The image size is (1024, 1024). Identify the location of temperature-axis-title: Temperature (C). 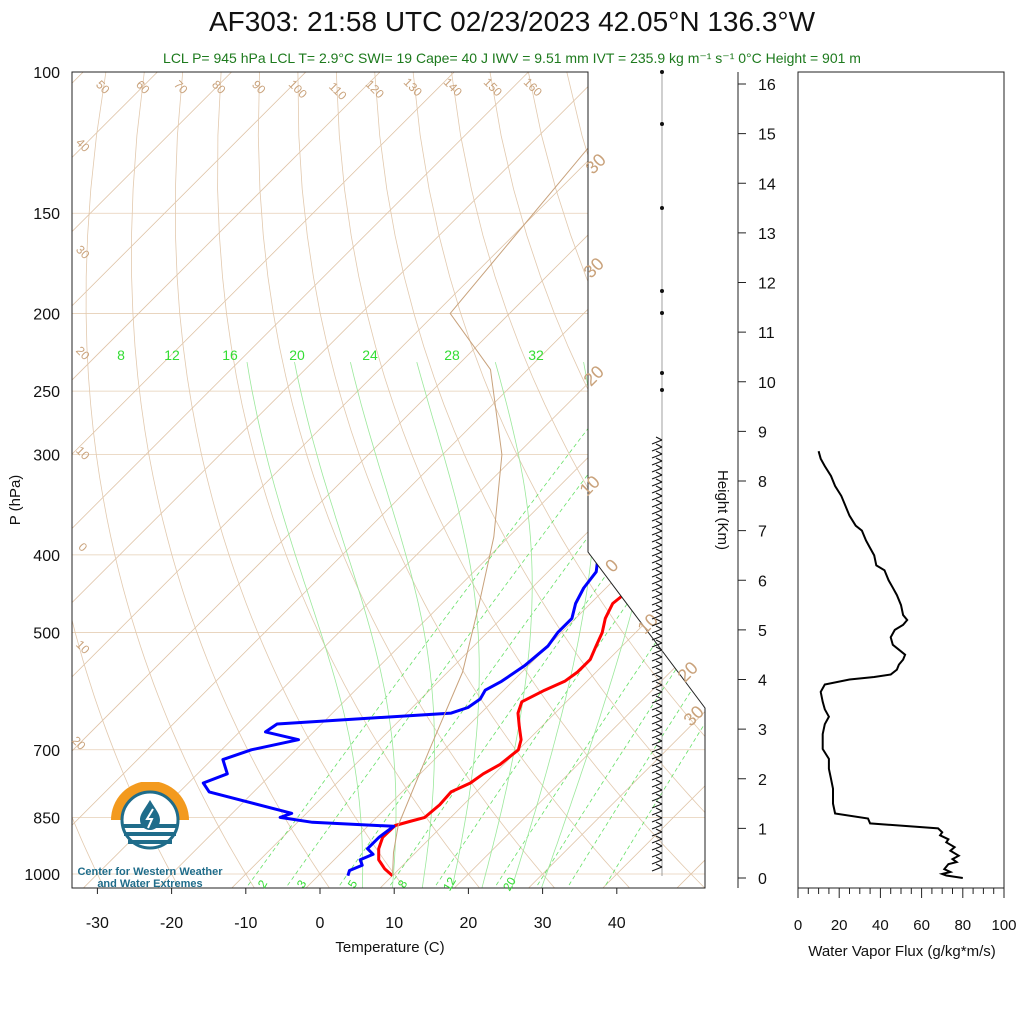
(389, 947).